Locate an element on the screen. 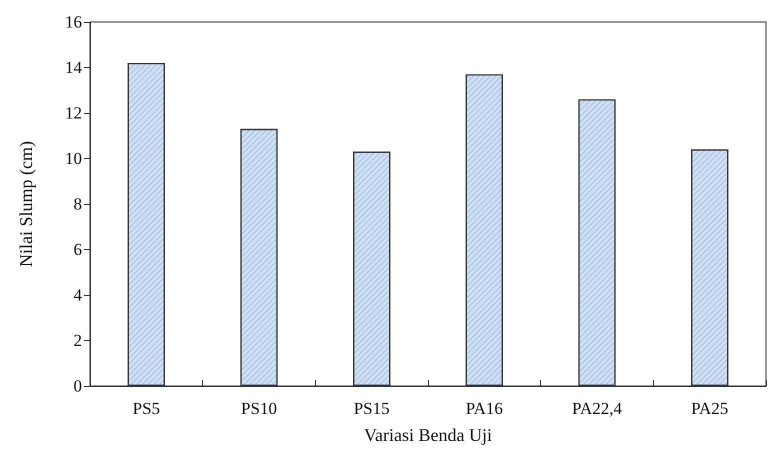  x-axis-title: Variasi Benda Uji is located at coordinates (428, 435).